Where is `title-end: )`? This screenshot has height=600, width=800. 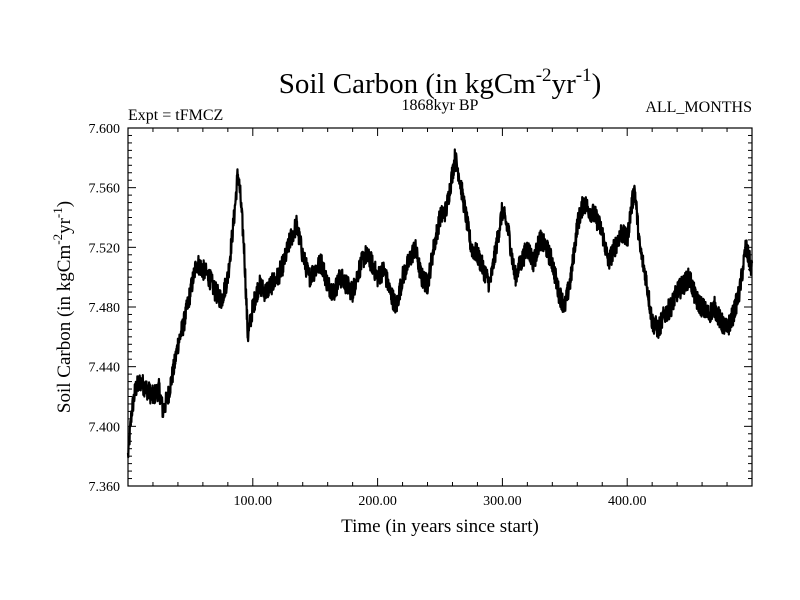
title-end: ) is located at coordinates (597, 84).